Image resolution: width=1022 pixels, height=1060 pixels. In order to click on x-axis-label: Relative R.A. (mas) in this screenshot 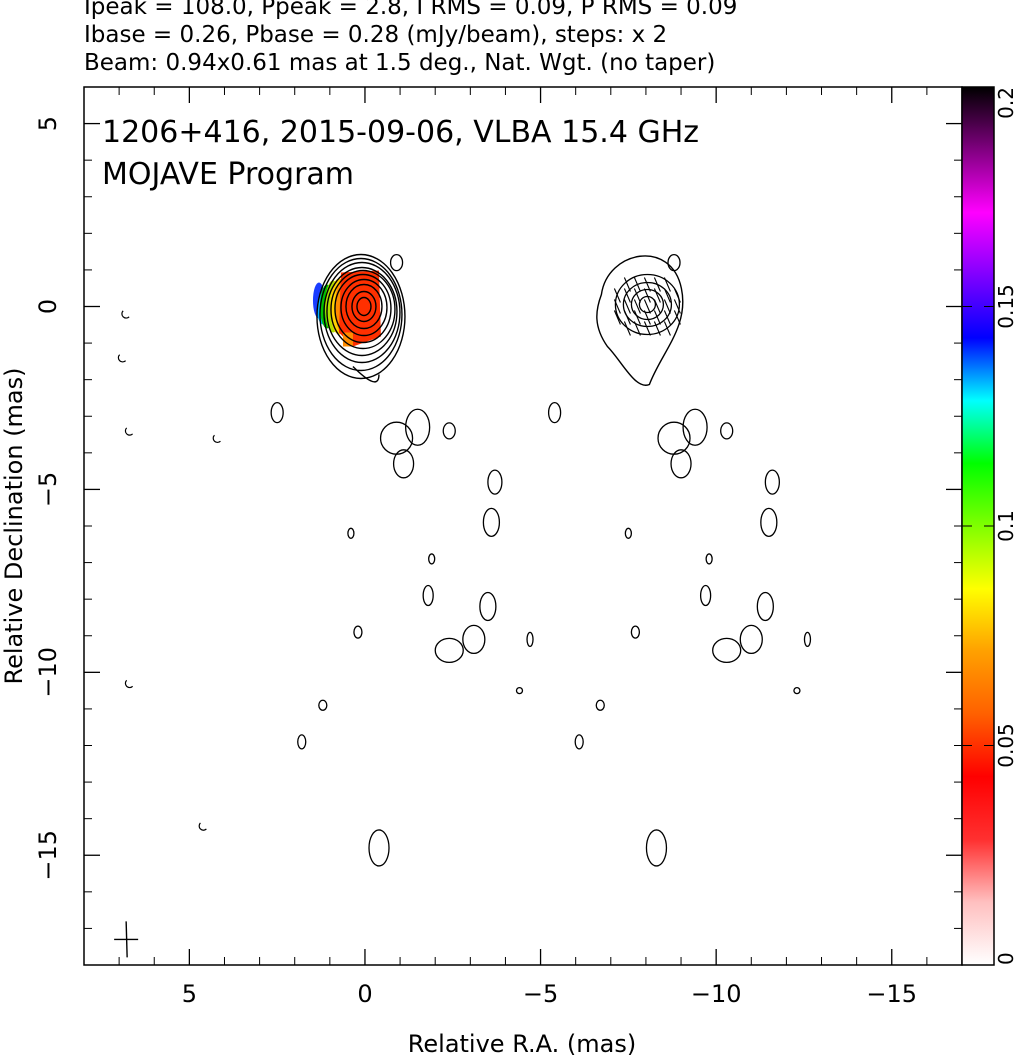, I will do `click(522, 1044)`.